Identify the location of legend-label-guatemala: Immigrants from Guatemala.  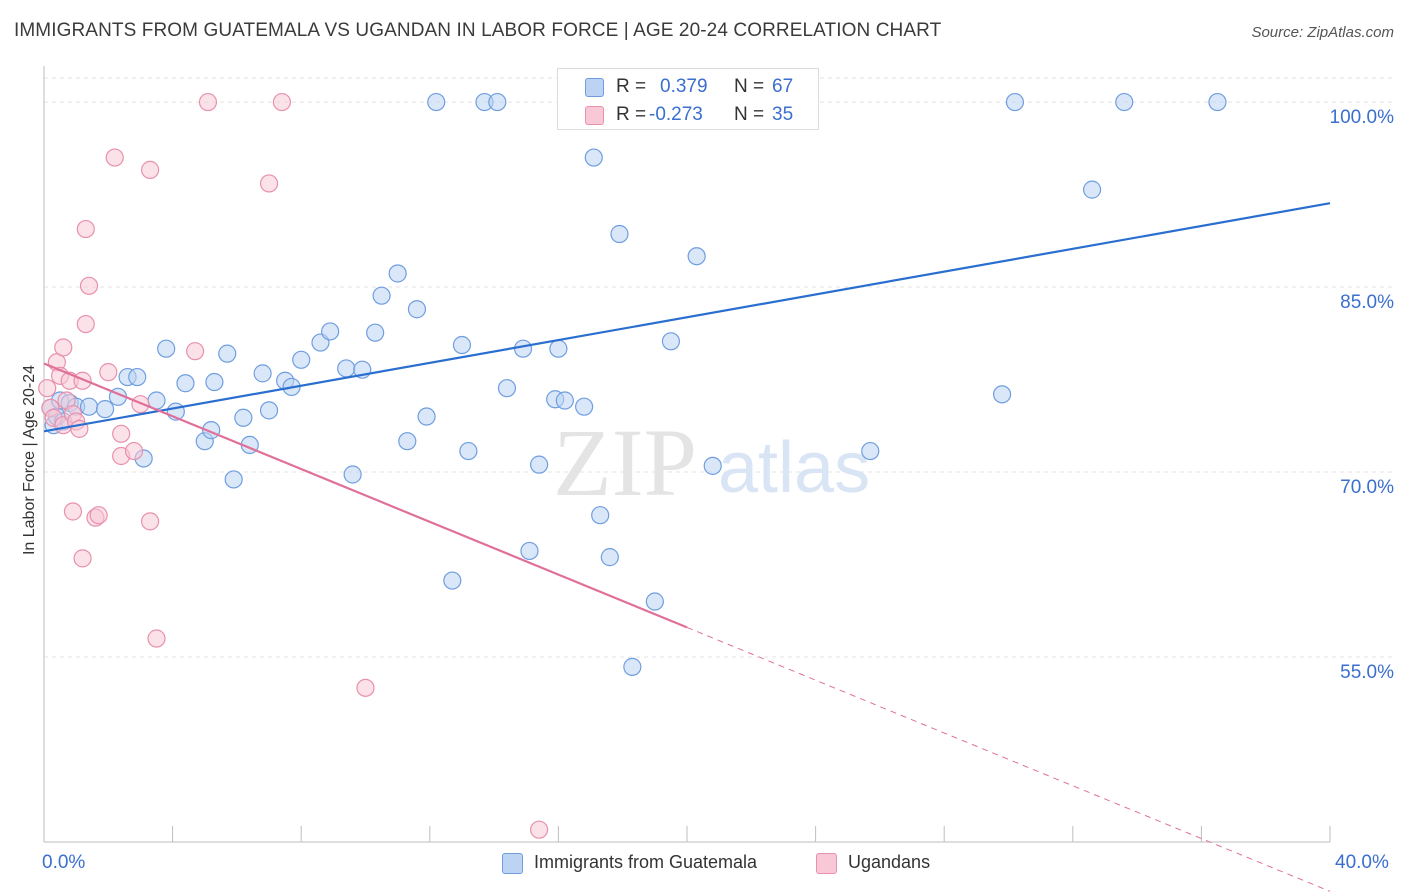
(646, 862).